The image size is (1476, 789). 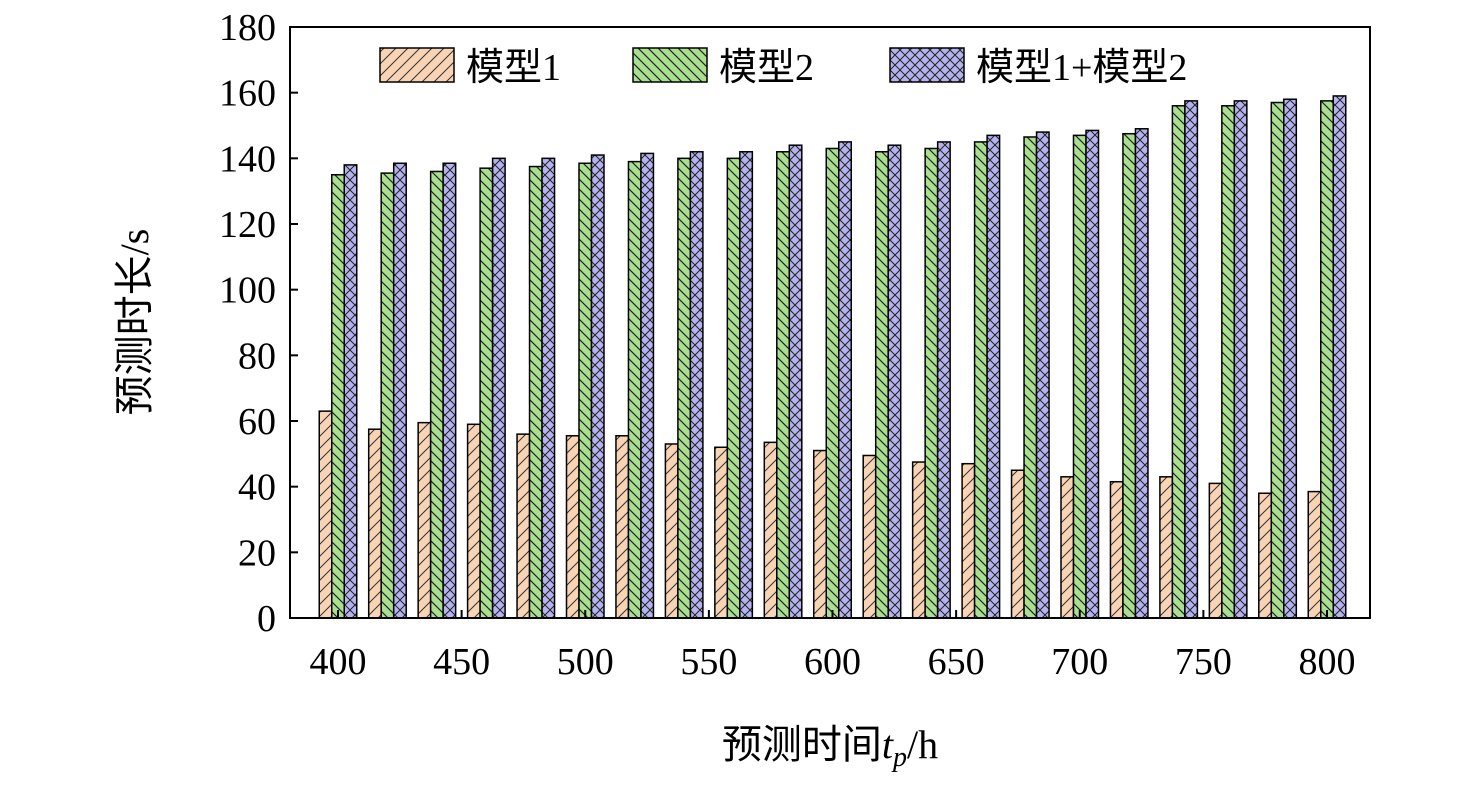 I want to click on x-axis-label-var: t, so click(x=888, y=744).